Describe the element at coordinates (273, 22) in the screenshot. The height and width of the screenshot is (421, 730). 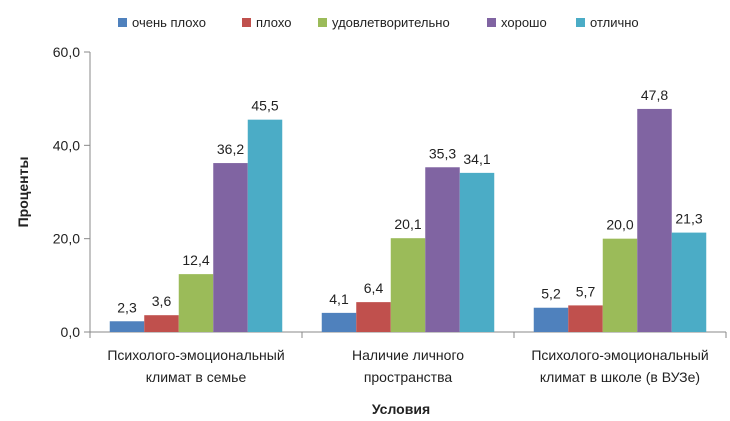
I see `legend-label: плохо` at that location.